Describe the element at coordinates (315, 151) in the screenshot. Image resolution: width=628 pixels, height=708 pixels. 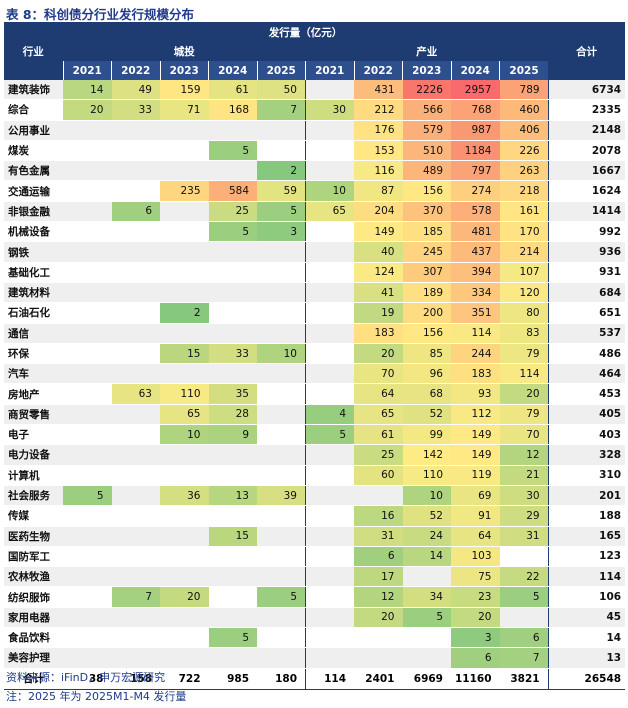
I see `table-row: 煤炭 5 153 510 1184 226 2078` at that location.